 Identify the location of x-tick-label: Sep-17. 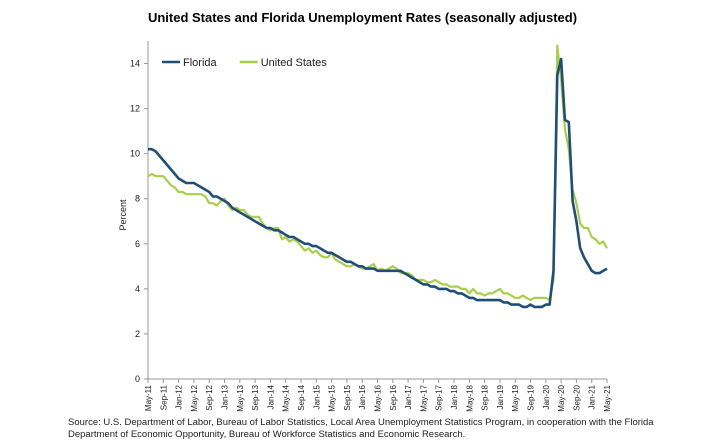
(439, 397).